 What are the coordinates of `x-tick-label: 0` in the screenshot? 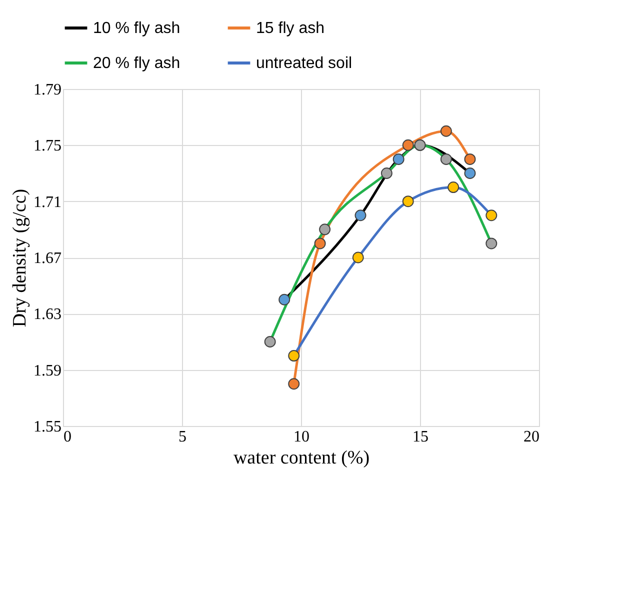 It's located at (68, 437).